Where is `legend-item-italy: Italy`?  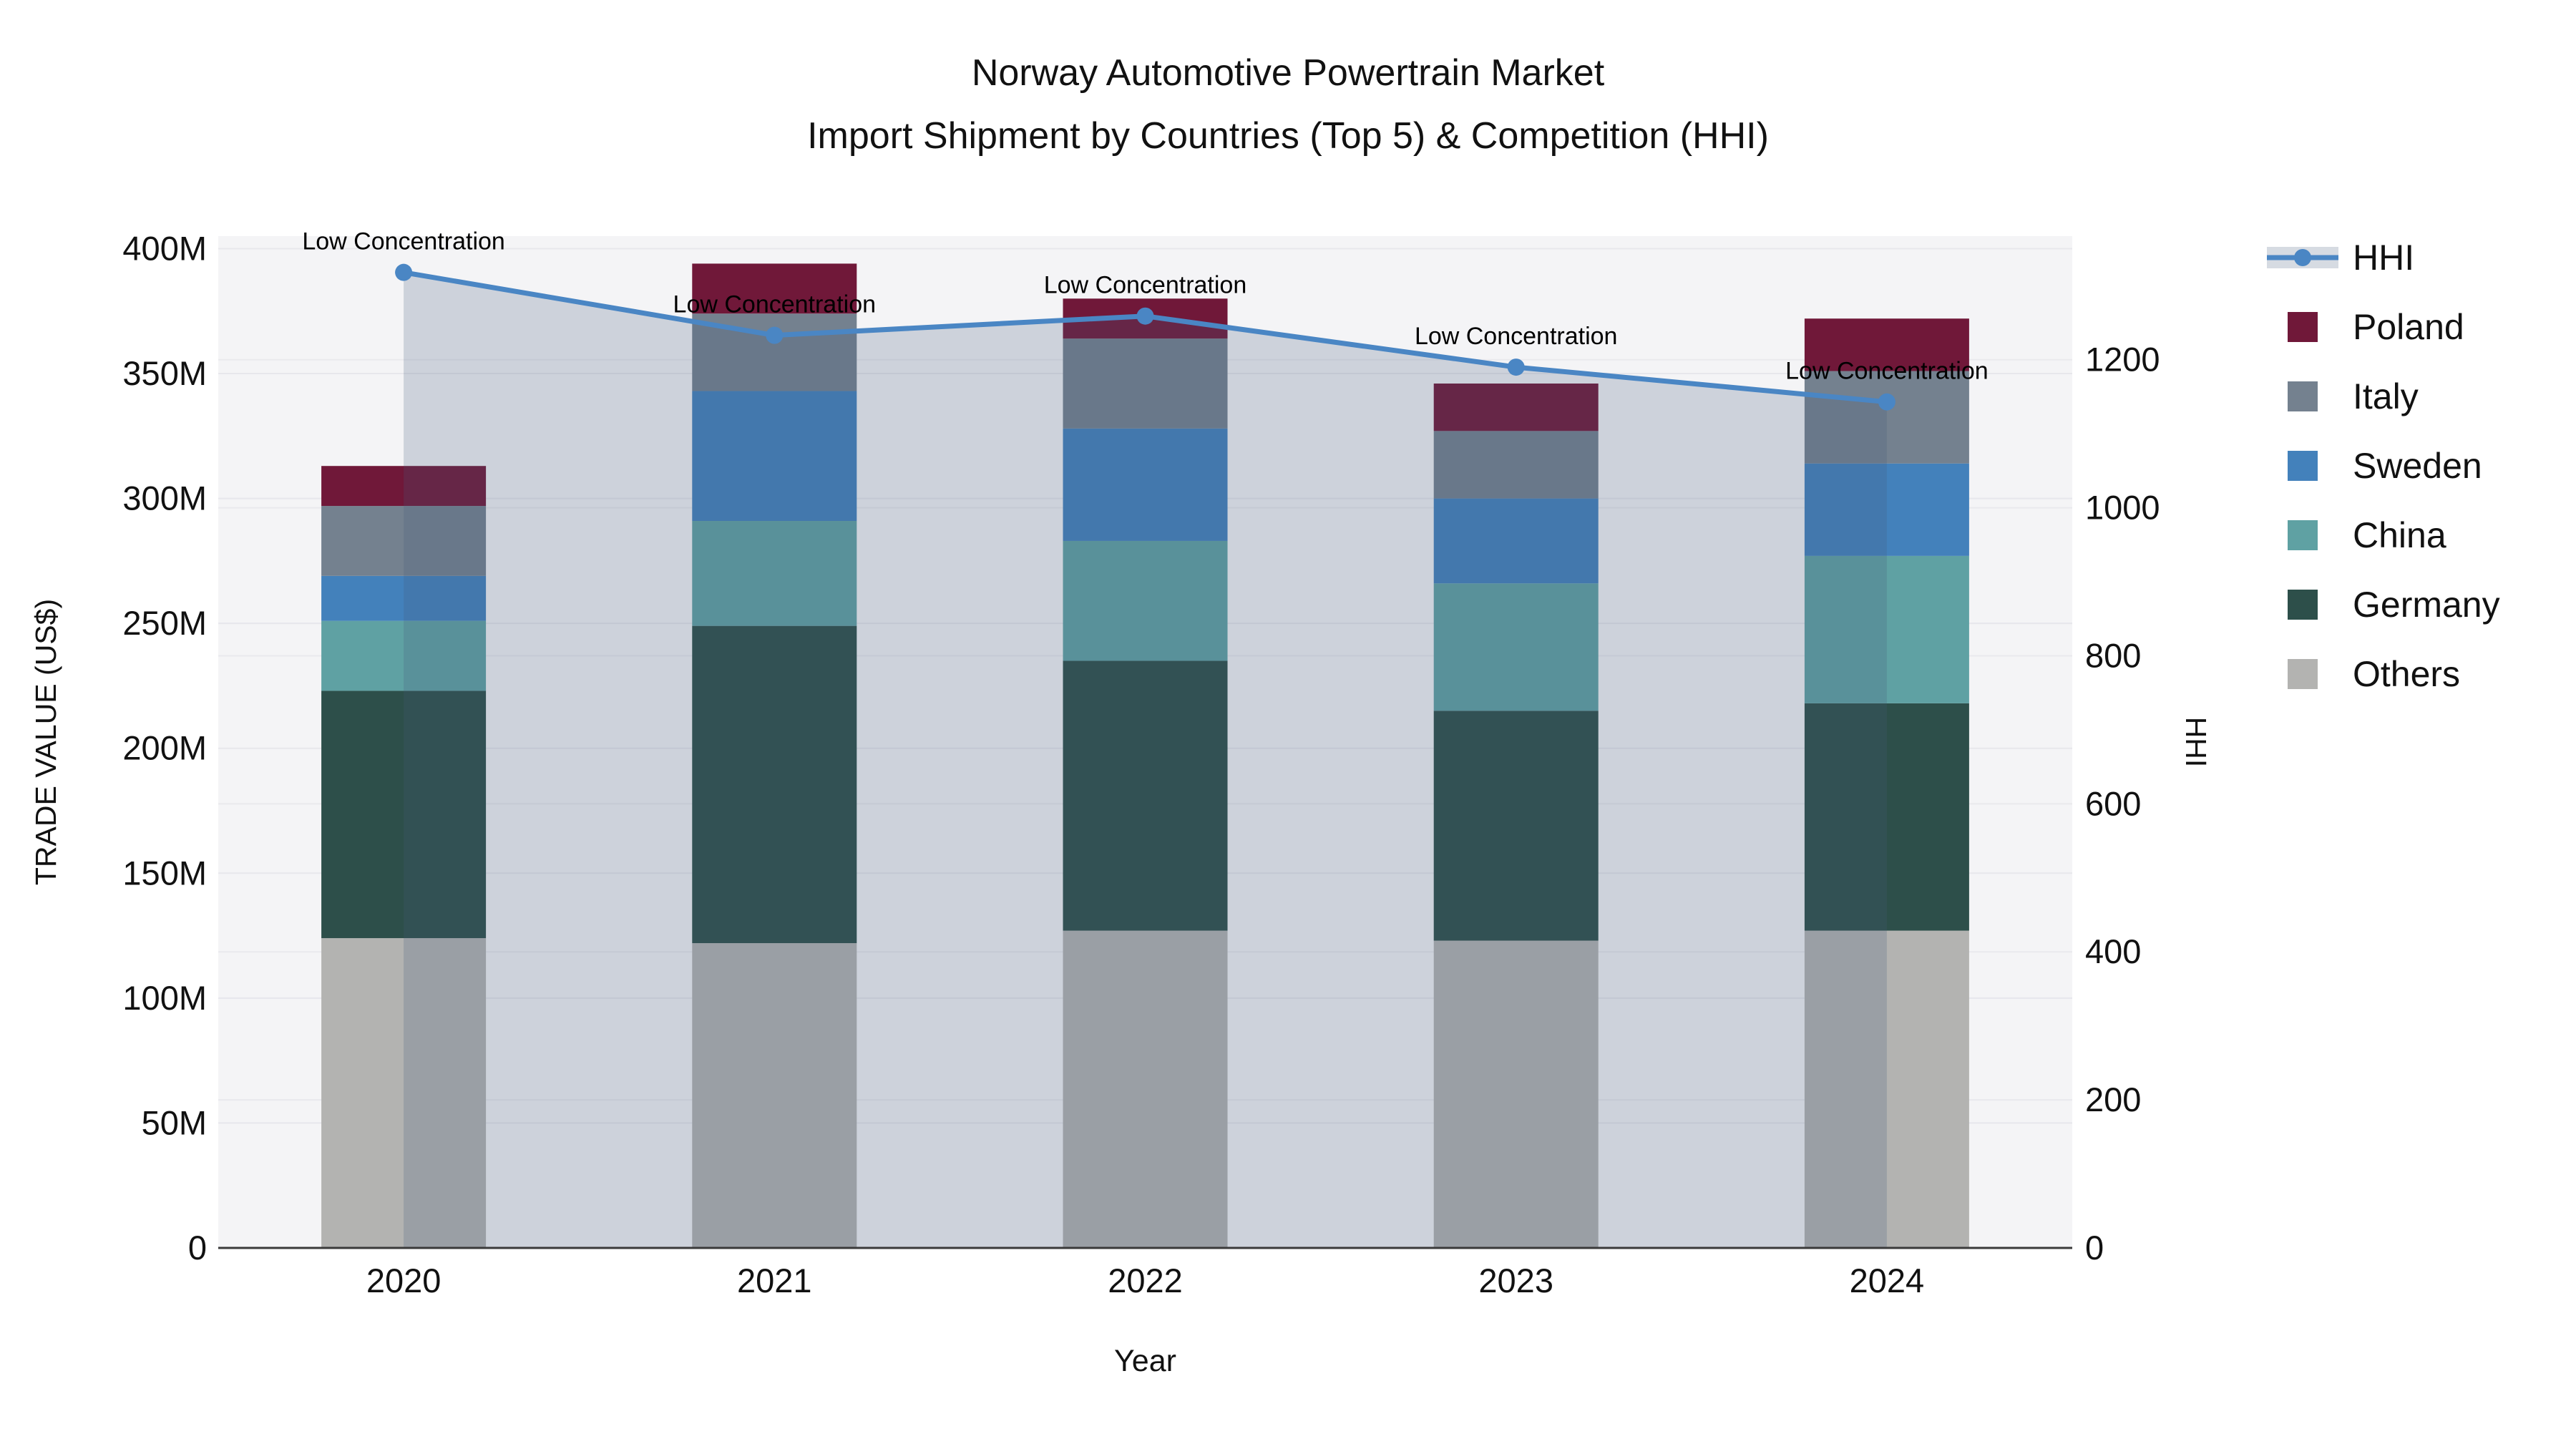
legend-item-italy: Italy is located at coordinates (2383, 396).